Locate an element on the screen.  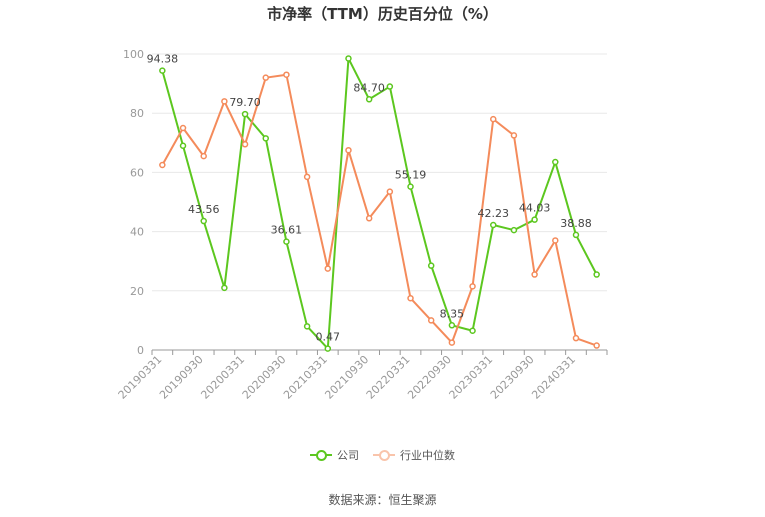
y-tick-label: 60 is located at coordinates (137, 172).